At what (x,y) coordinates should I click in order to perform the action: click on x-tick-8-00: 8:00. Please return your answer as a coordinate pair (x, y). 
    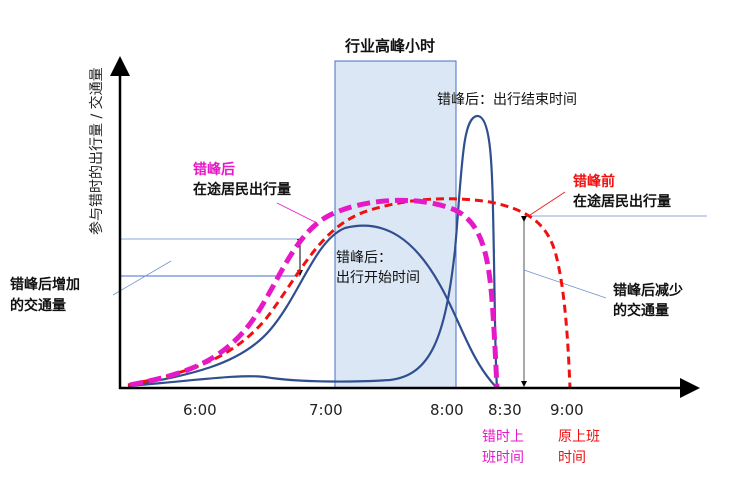
    Looking at the image, I should click on (447, 410).